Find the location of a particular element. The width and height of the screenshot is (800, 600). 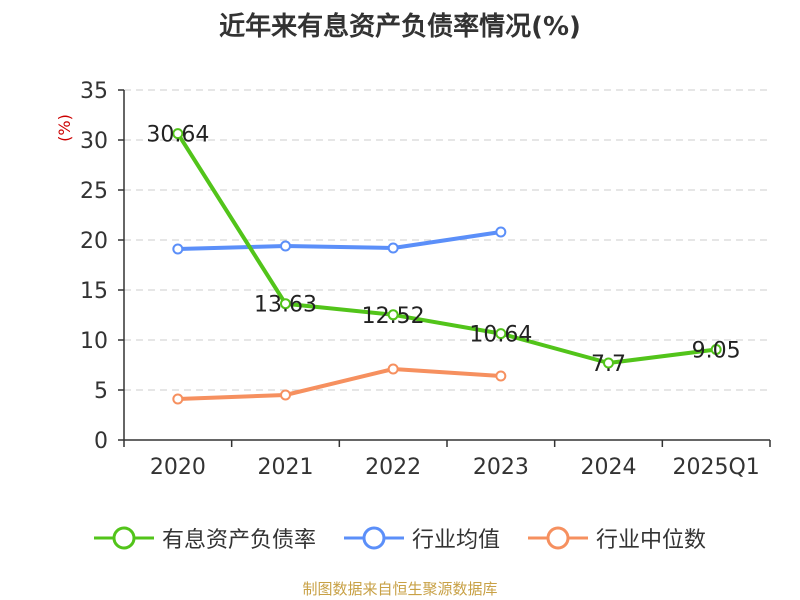

y-tick-label: 0 is located at coordinates (101, 441).